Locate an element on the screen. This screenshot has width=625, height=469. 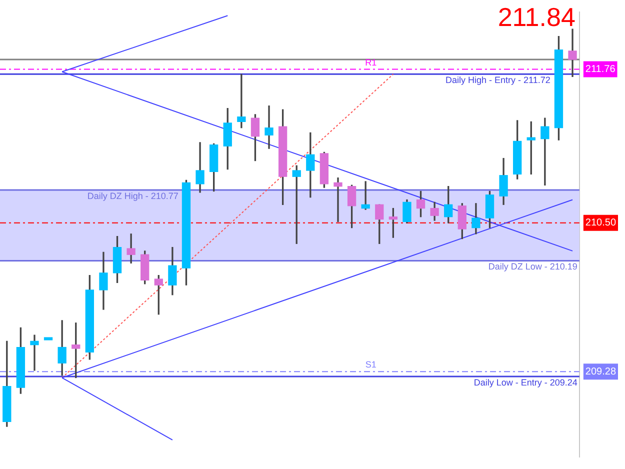
y-tick-label: 211.76 is located at coordinates (600, 70).